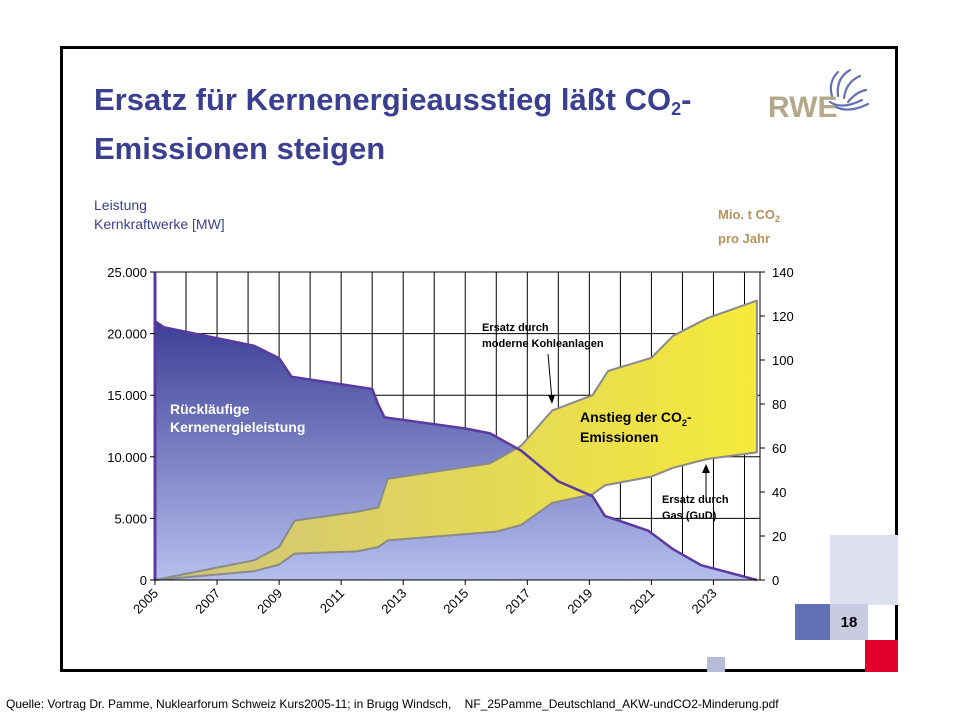 Image resolution: width=960 pixels, height=720 pixels. I want to click on decor-red-square, so click(881, 656).